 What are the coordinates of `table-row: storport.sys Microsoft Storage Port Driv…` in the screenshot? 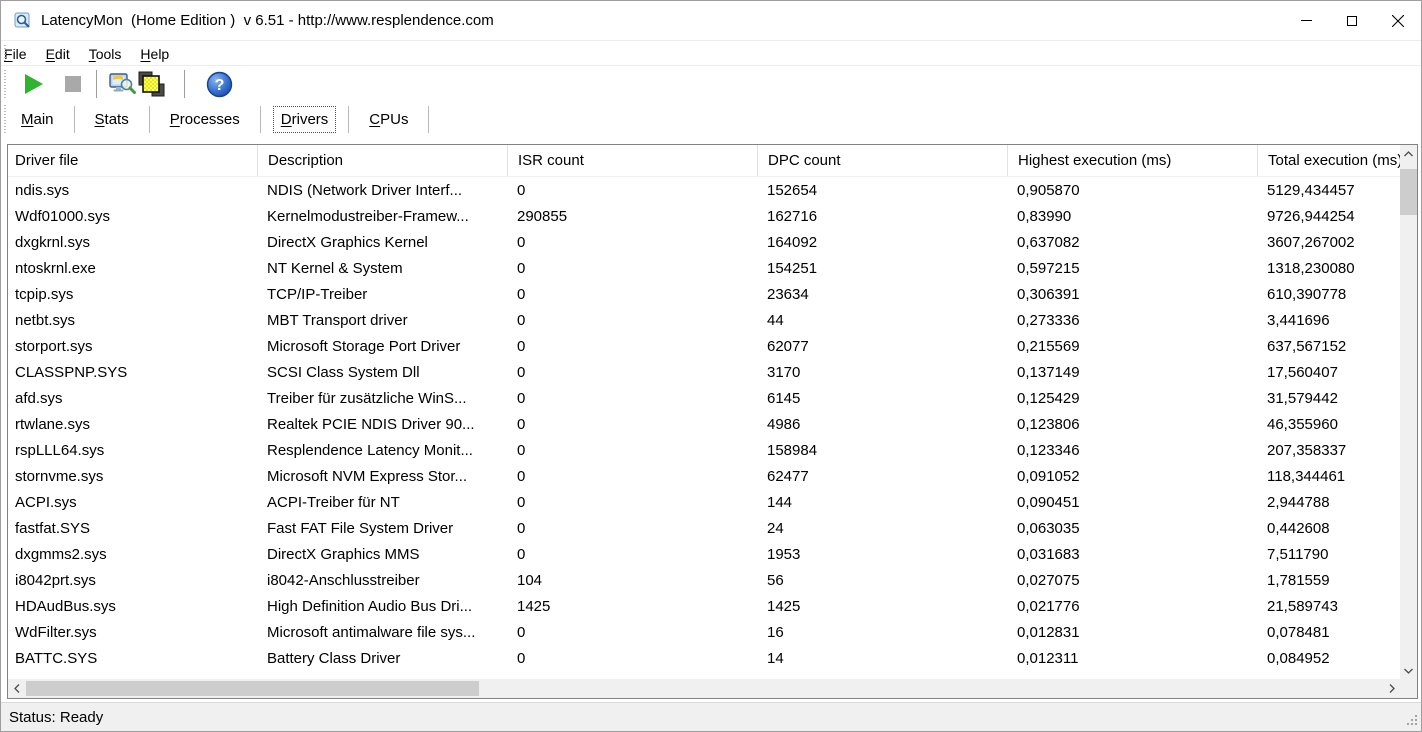 It's located at (704, 346).